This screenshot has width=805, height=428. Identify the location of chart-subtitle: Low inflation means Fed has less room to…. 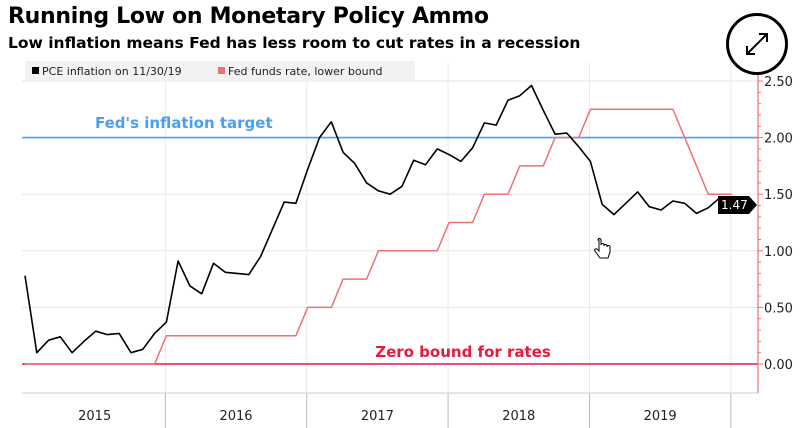
(294, 43).